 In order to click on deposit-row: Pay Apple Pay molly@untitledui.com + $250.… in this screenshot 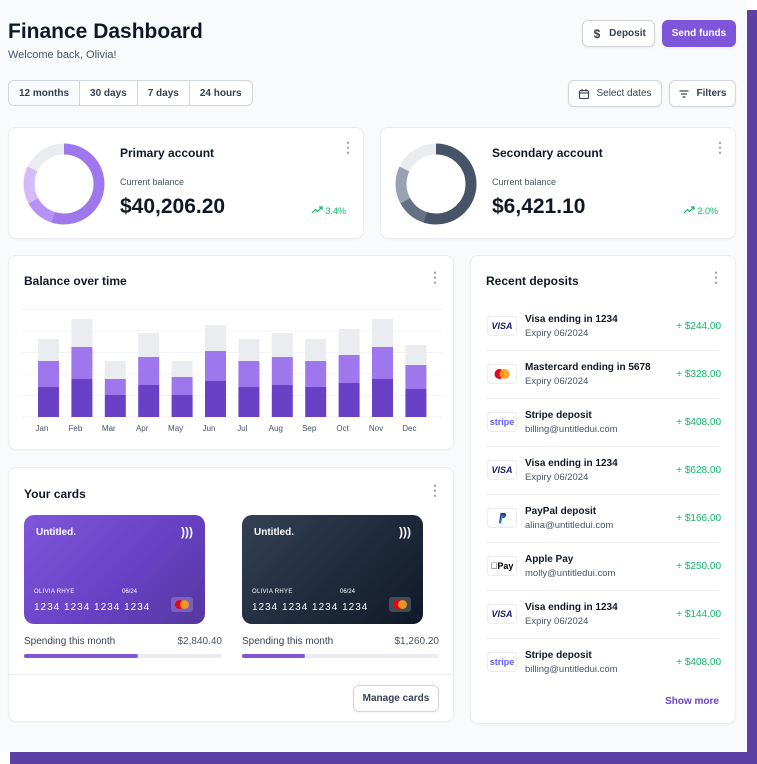, I will do `click(603, 566)`.